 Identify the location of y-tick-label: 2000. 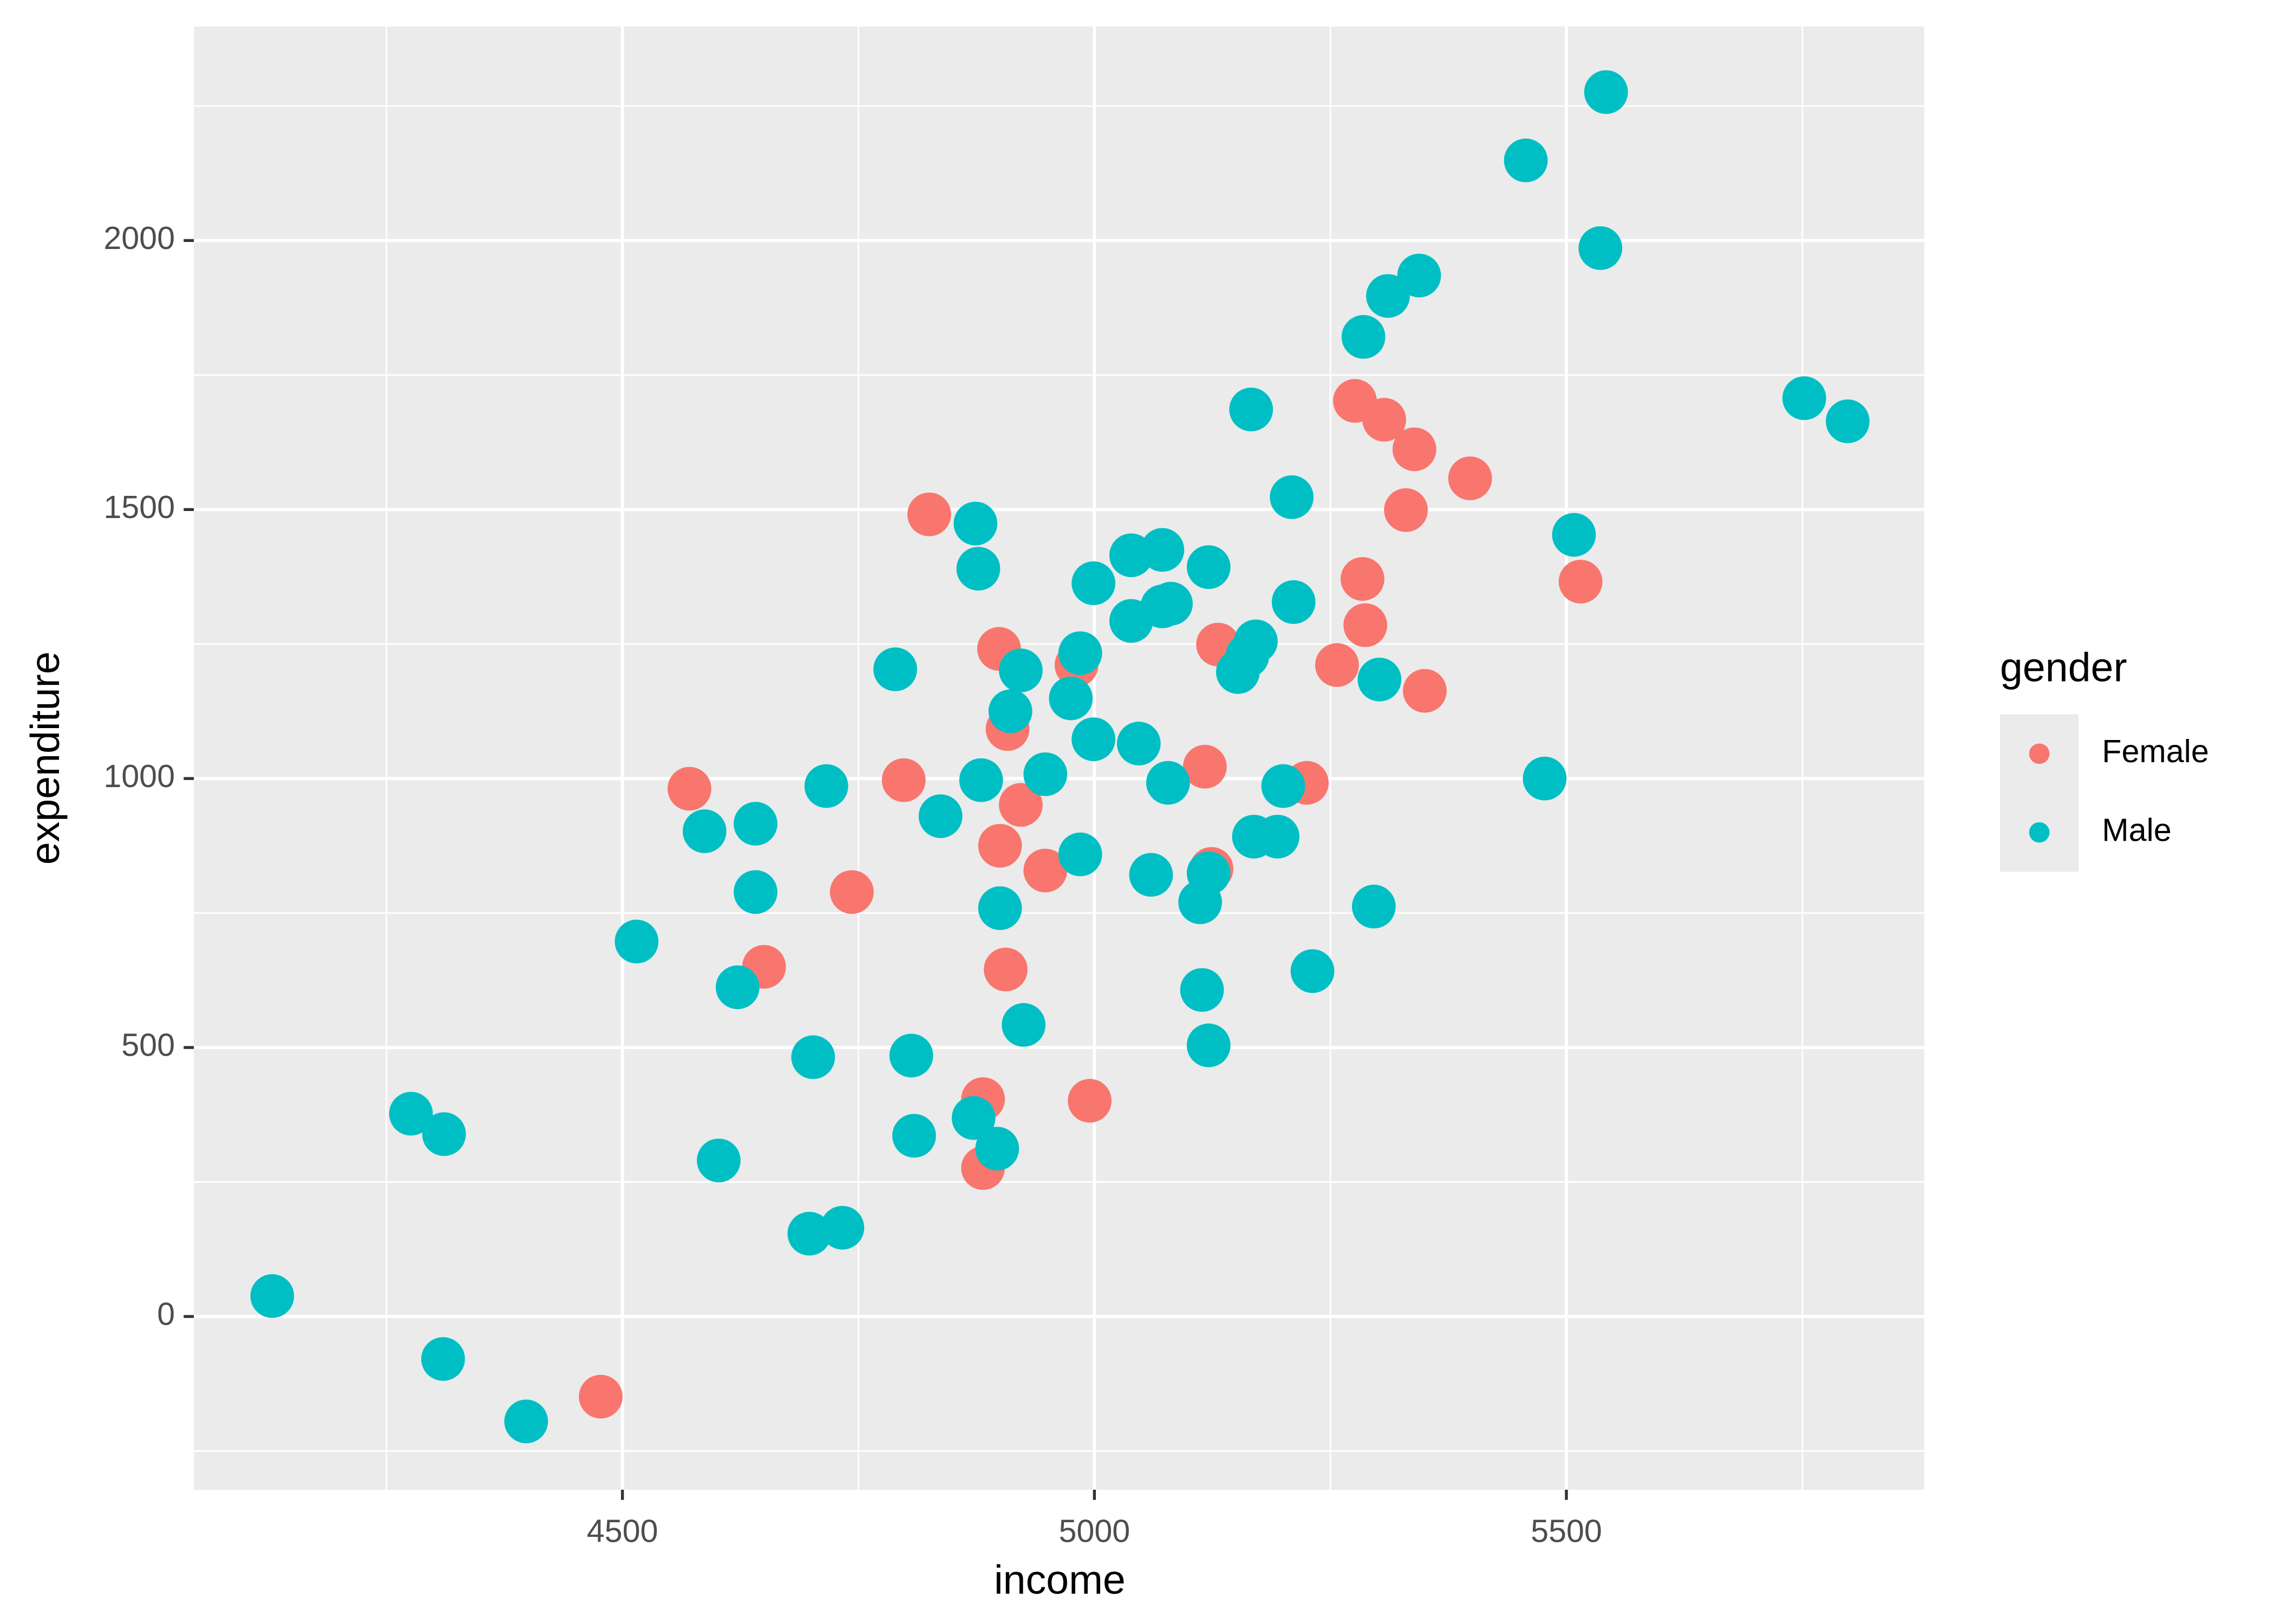
(139, 238).